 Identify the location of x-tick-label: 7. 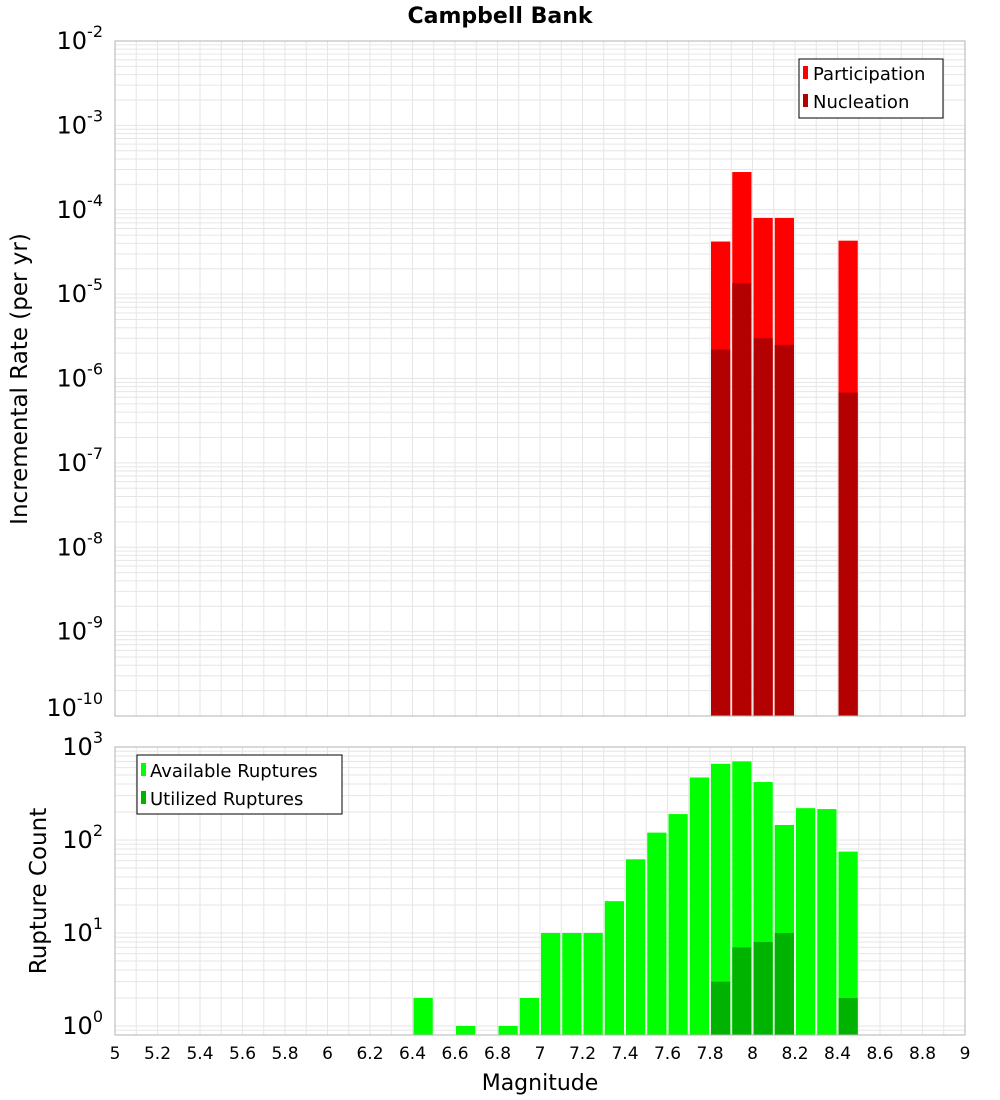
(540, 1054).